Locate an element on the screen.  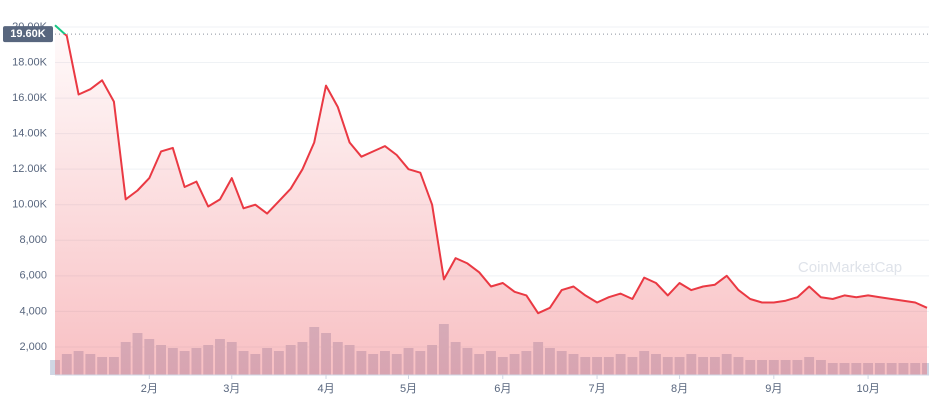
y-tick-label: 6,000 is located at coordinates (33, 276).